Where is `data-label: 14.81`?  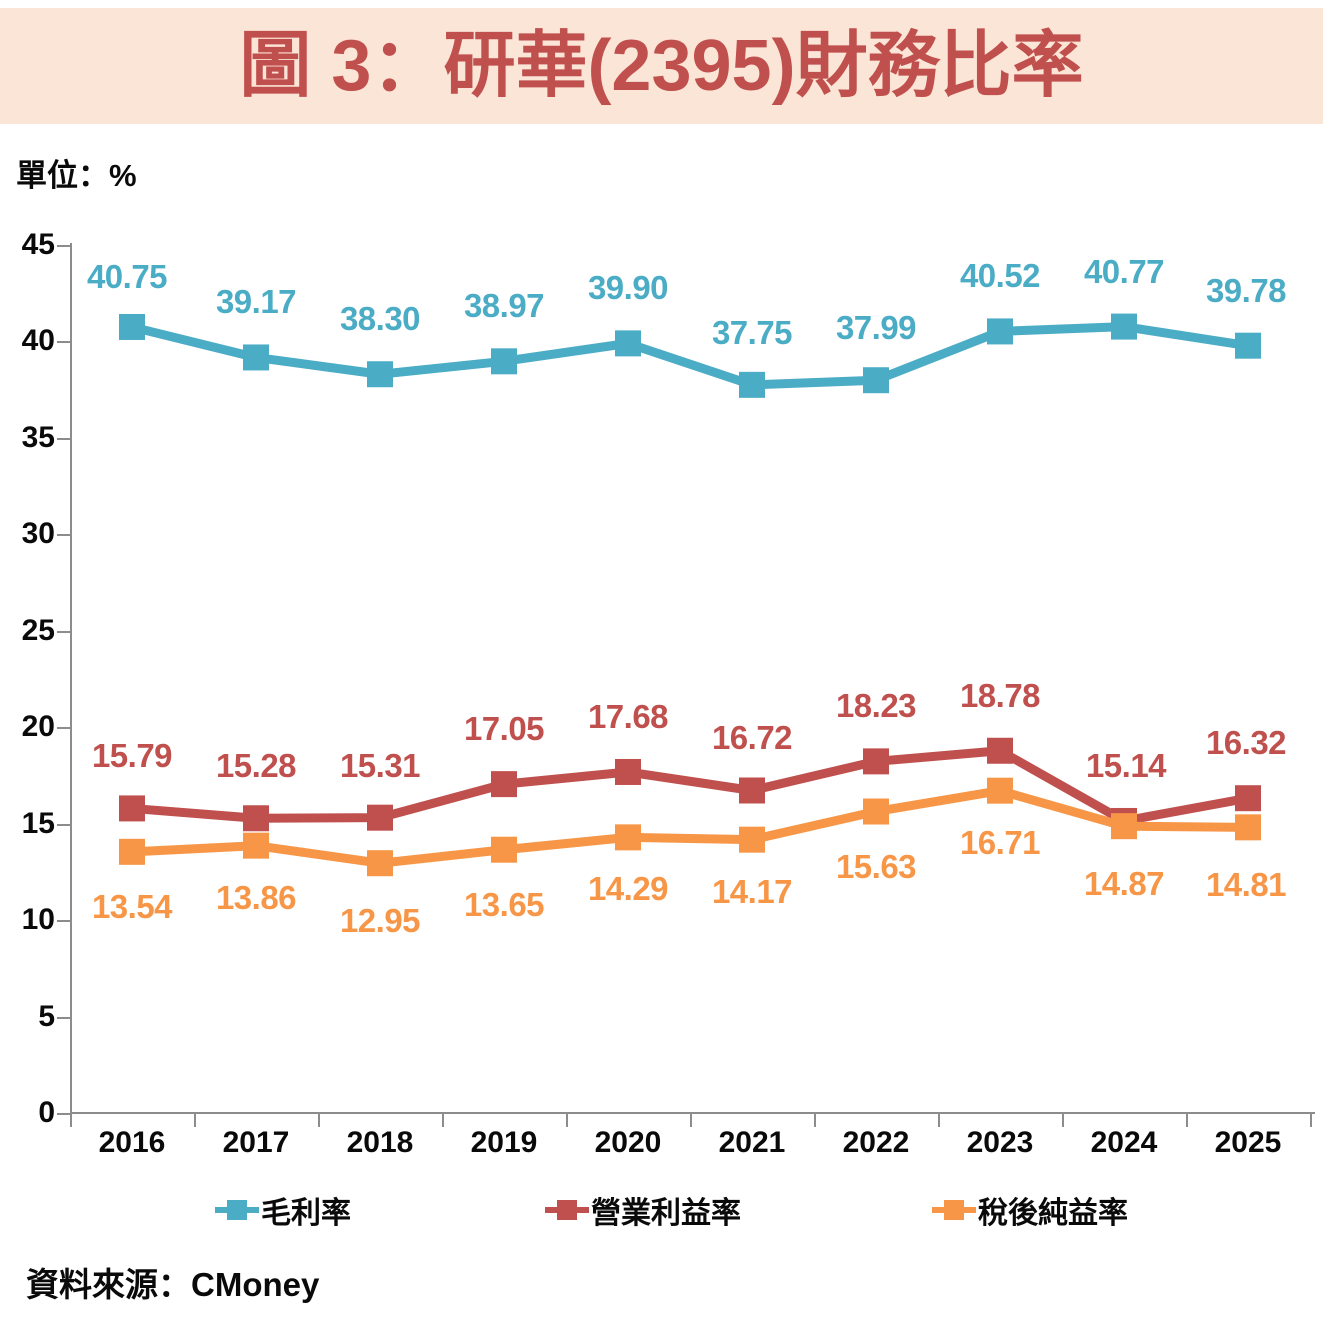 data-label: 14.81 is located at coordinates (1246, 885).